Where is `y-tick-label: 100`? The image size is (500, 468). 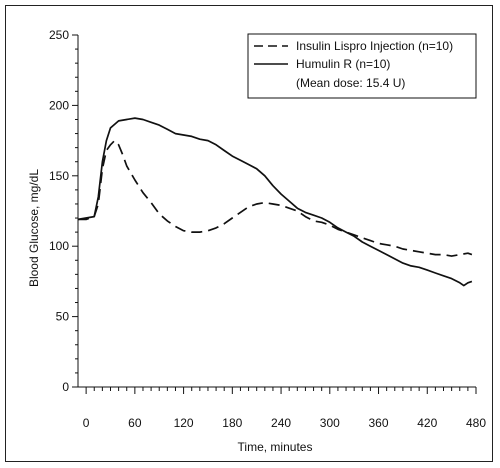 y-tick-label: 100 is located at coordinates (59, 246).